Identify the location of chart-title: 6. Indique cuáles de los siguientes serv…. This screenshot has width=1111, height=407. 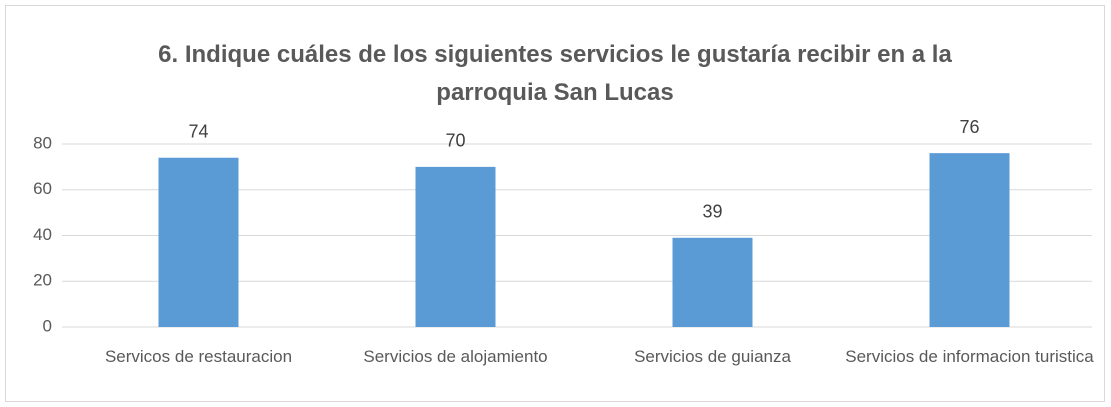
(555, 73).